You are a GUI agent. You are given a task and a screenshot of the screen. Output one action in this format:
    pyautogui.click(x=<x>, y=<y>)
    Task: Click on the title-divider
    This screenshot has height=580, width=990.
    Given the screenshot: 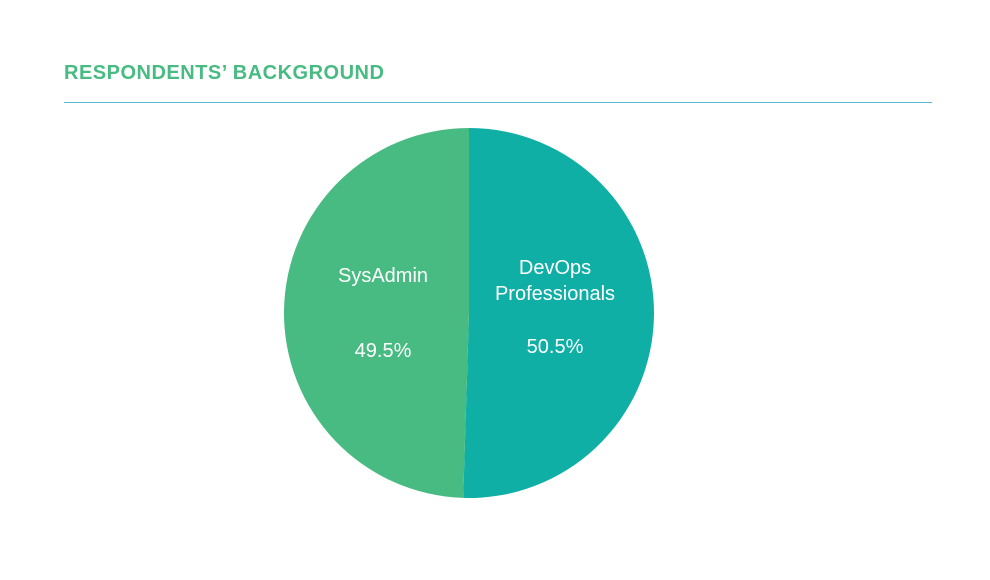 What is the action you would take?
    pyautogui.click(x=498, y=102)
    